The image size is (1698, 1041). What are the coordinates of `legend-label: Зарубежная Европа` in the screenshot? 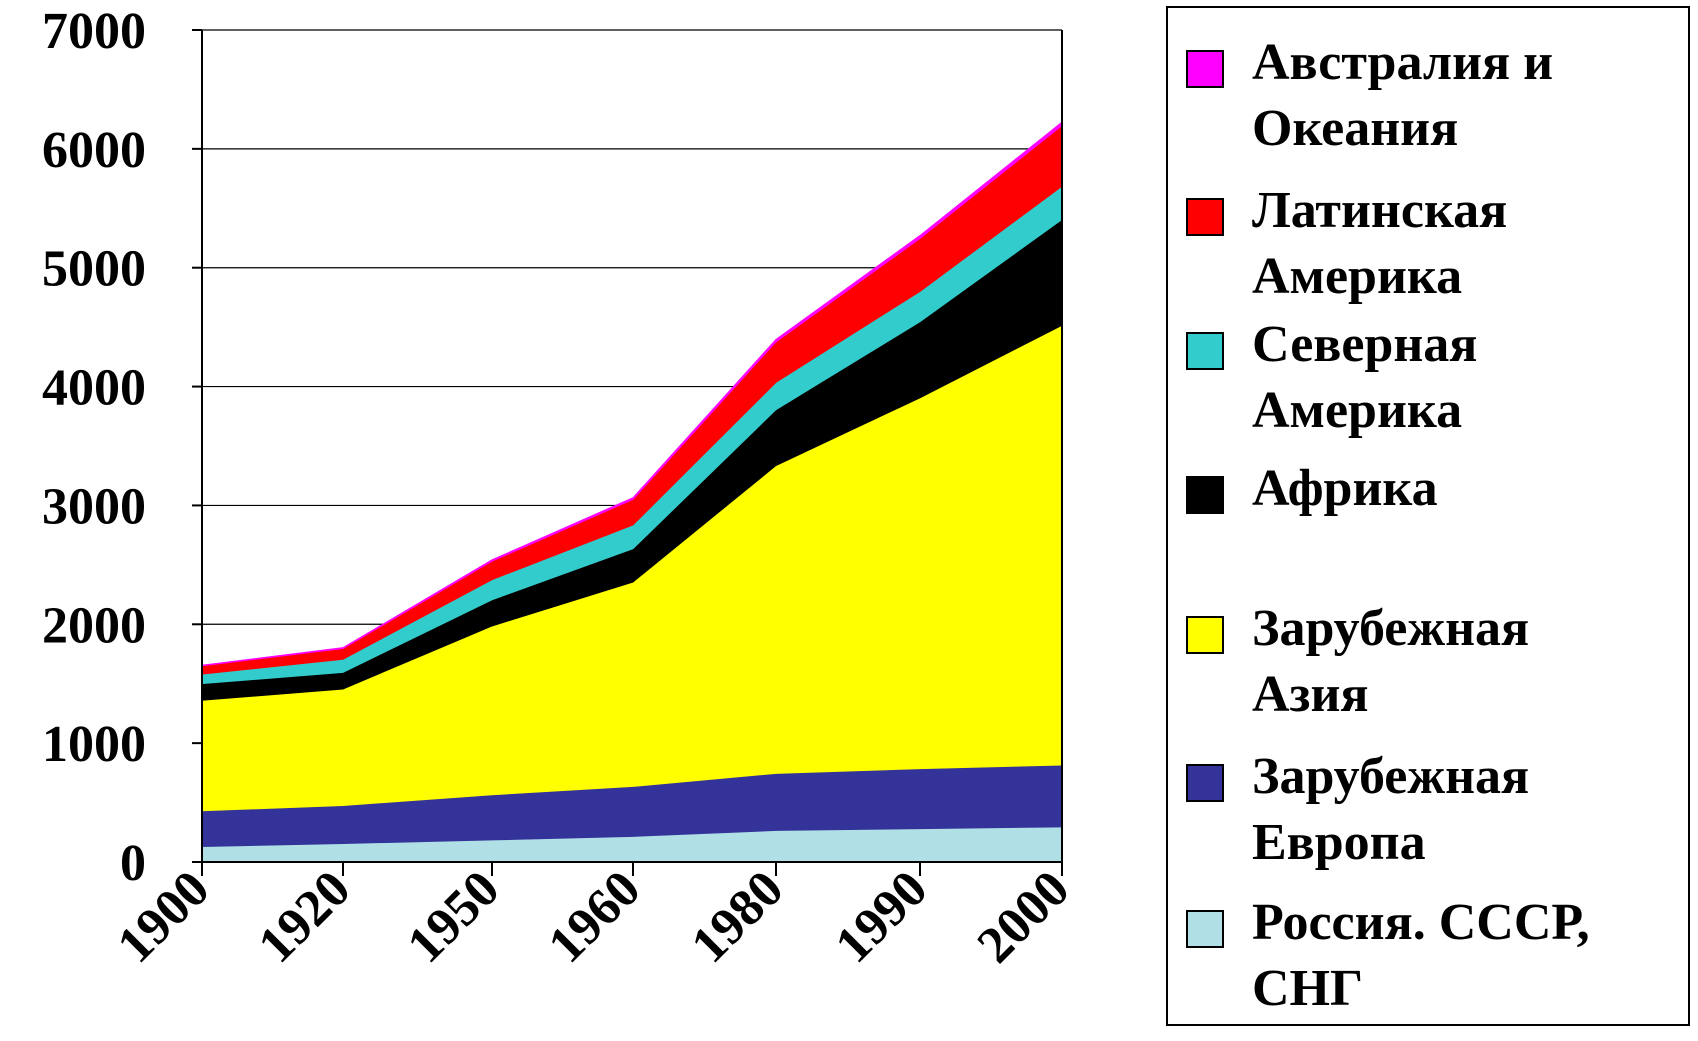 It's located at (1391, 809).